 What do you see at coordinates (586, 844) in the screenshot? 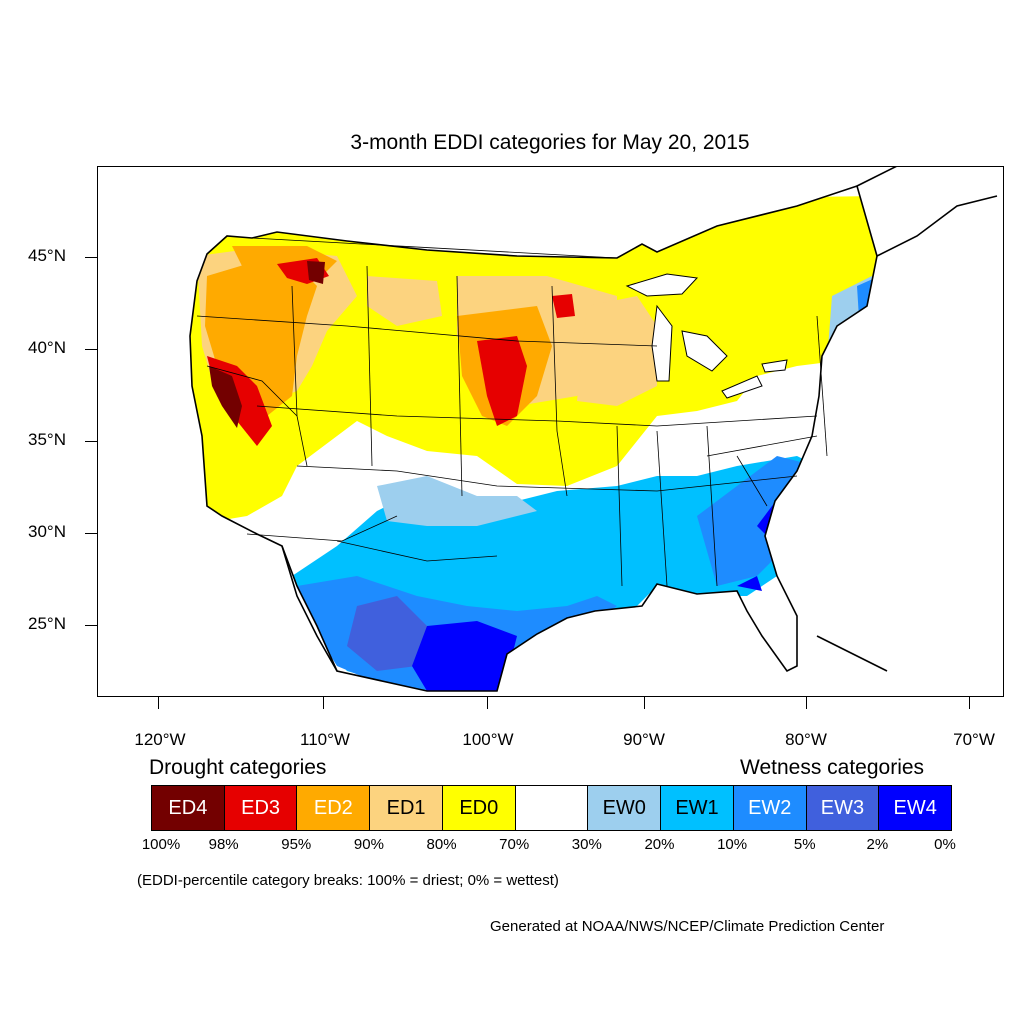
I see `legend-break-label: 30%` at bounding box center [586, 844].